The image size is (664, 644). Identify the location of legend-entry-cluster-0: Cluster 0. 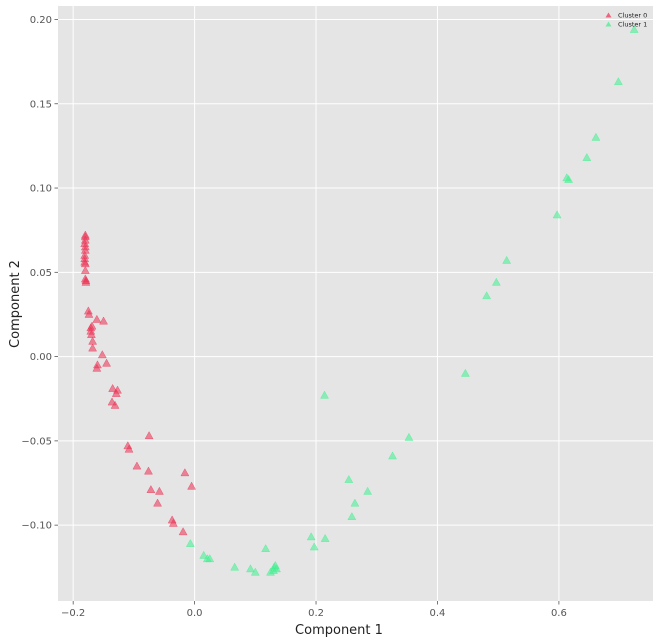
(626, 16).